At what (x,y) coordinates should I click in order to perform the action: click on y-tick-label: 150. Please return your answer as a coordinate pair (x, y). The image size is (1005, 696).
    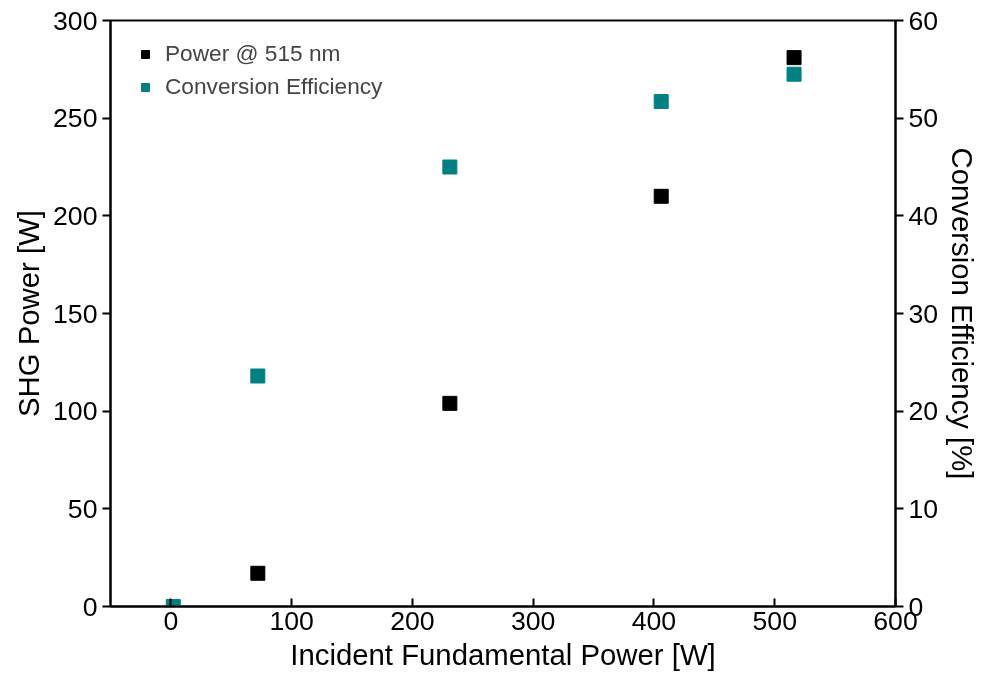
    Looking at the image, I should click on (75, 313).